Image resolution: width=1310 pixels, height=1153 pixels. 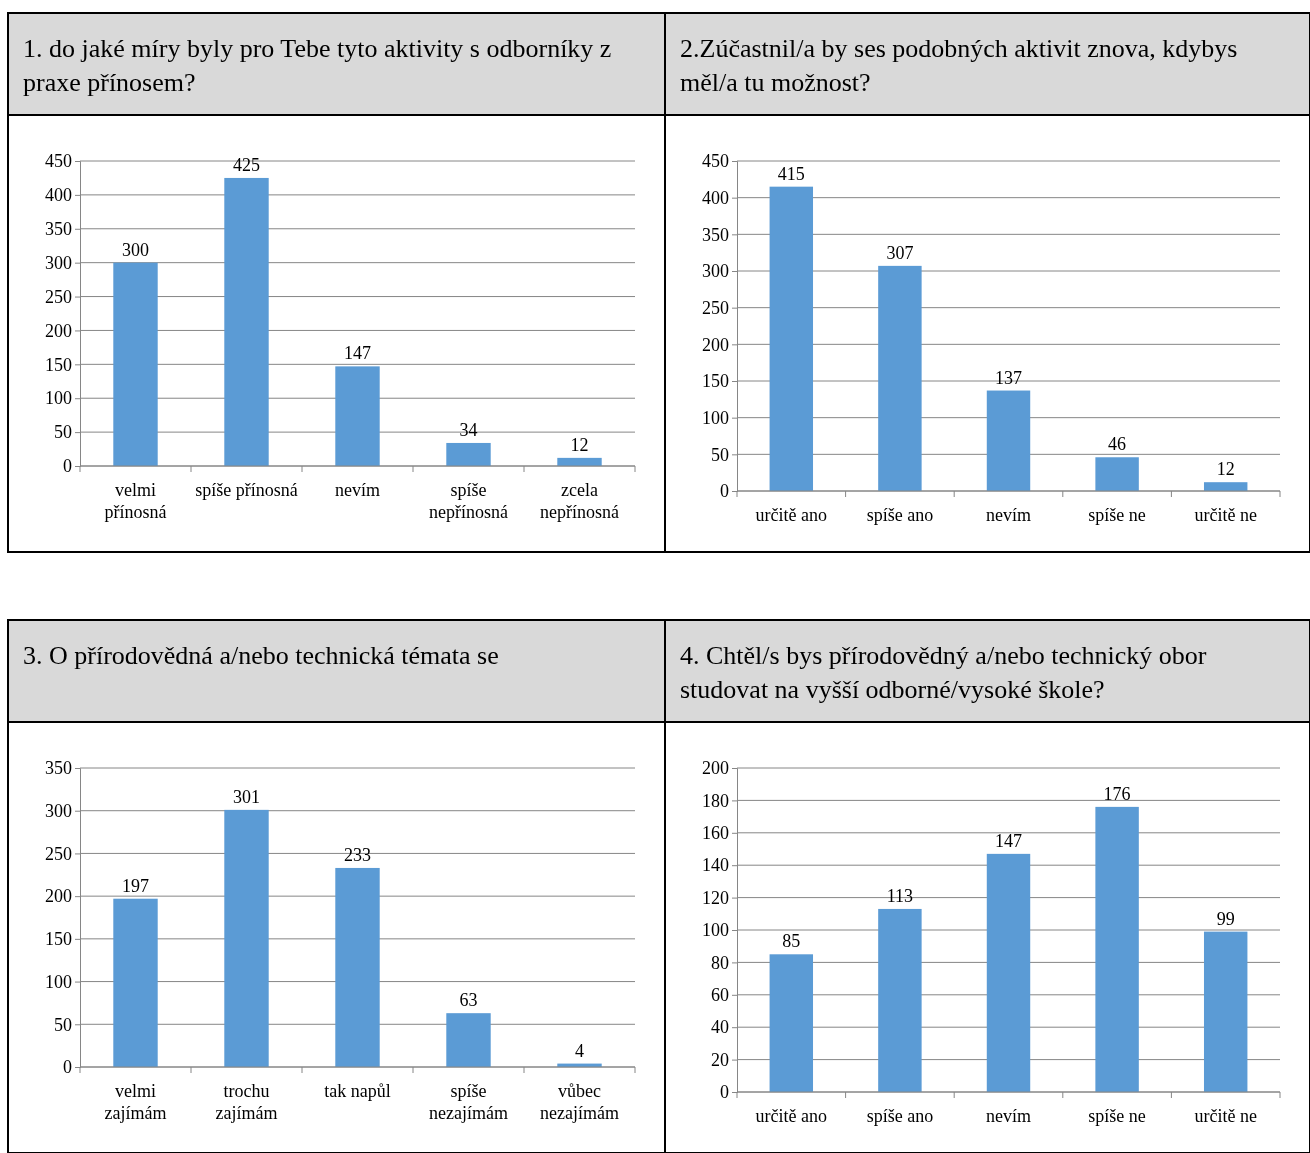 What do you see at coordinates (791, 941) in the screenshot?
I see `data-label: 85` at bounding box center [791, 941].